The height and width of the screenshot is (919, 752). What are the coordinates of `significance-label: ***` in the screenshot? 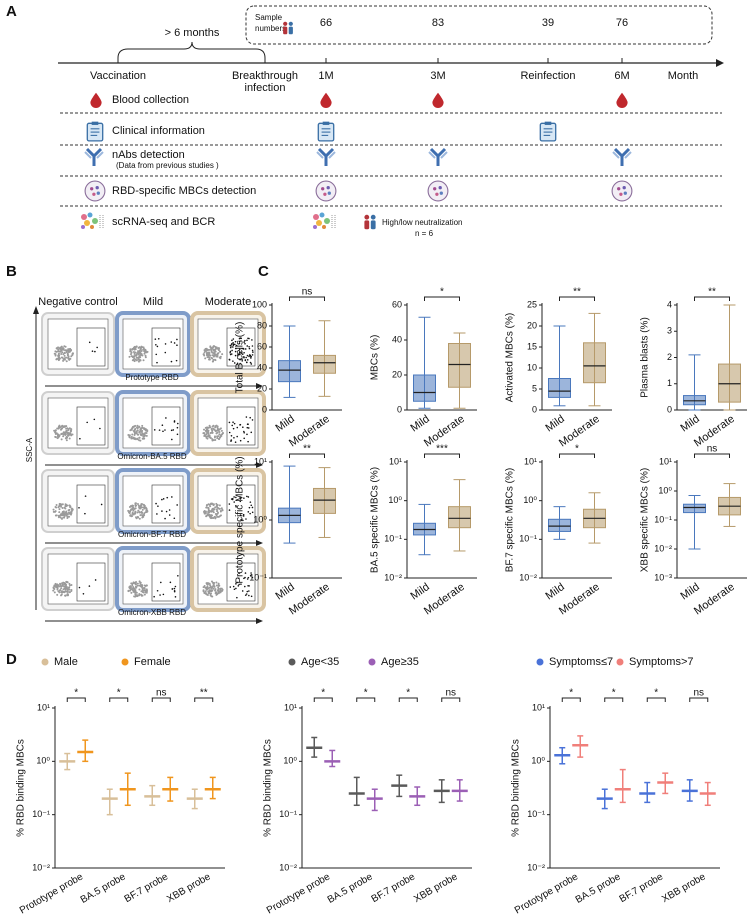 It's located at (442, 449).